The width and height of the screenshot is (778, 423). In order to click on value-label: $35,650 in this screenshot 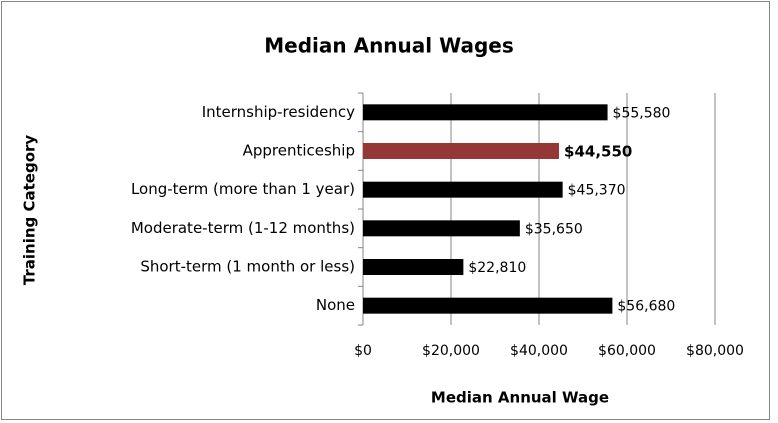, I will do `click(554, 229)`.